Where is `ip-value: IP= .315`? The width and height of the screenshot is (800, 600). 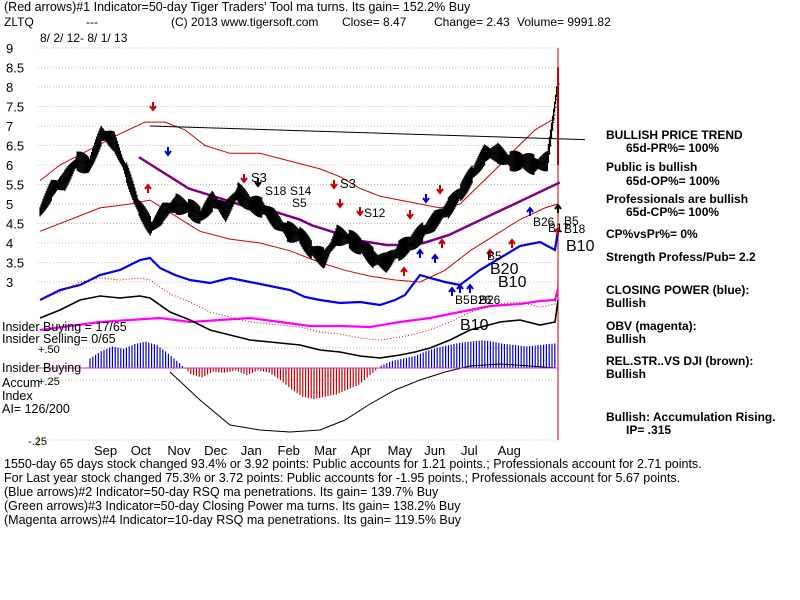
ip-value: IP= .315 is located at coordinates (649, 430).